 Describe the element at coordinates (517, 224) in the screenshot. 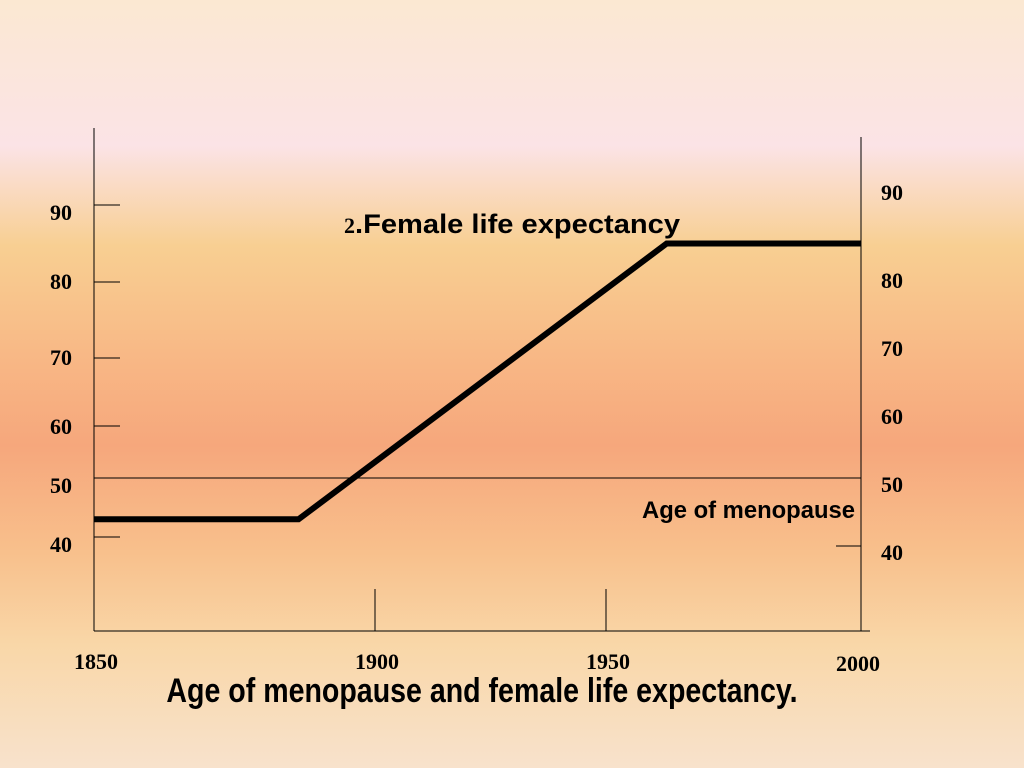

I see `series-label-text: .Female life expectancy` at that location.